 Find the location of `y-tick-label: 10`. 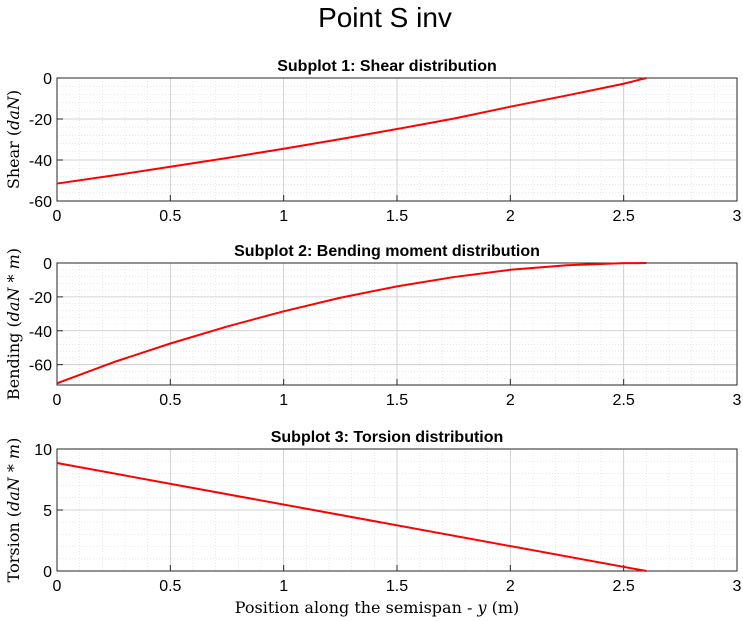

y-tick-label: 10 is located at coordinates (43, 450).